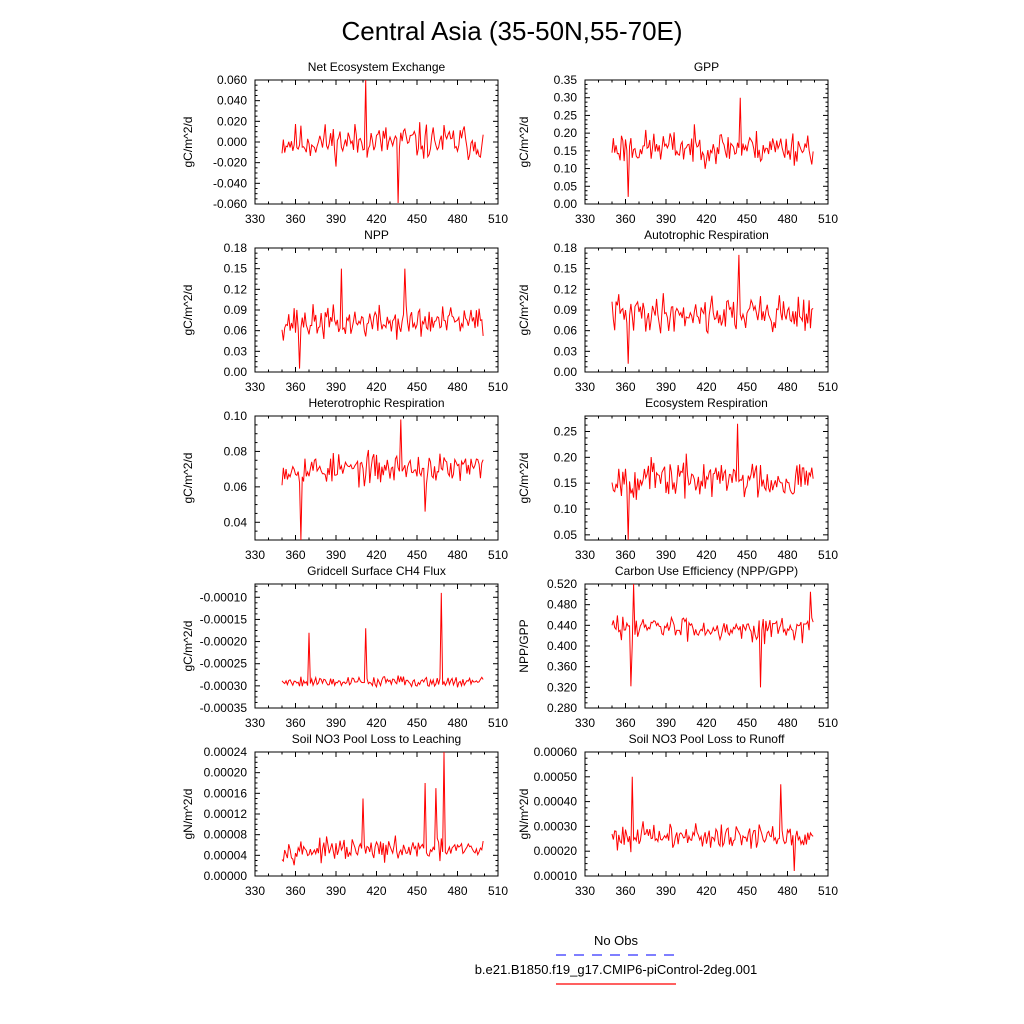  Describe the element at coordinates (566, 248) in the screenshot. I see `y-tick-label: 0.18` at that location.